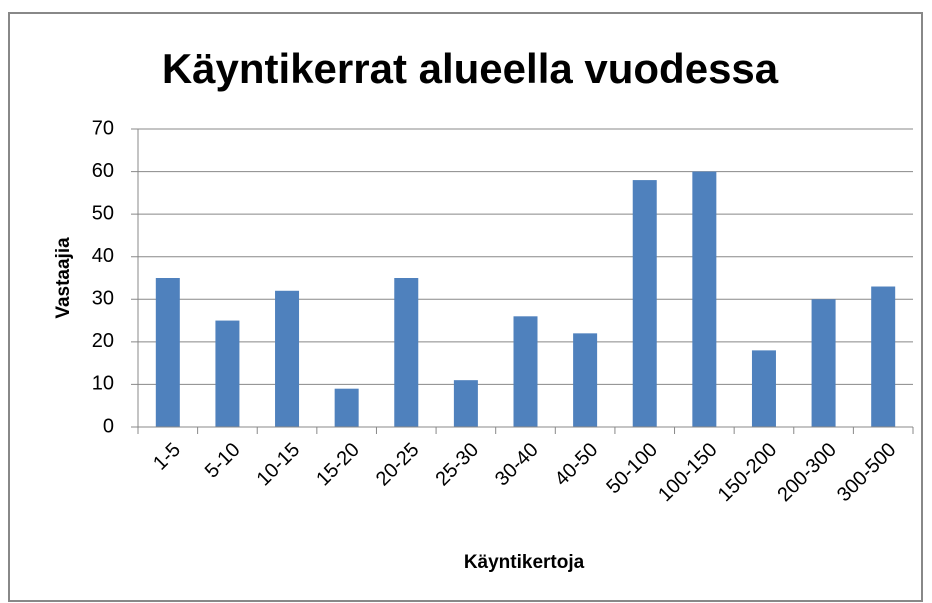 Image resolution: width=932 pixels, height=603 pixels. I want to click on y-tick-label: 0, so click(108, 426).